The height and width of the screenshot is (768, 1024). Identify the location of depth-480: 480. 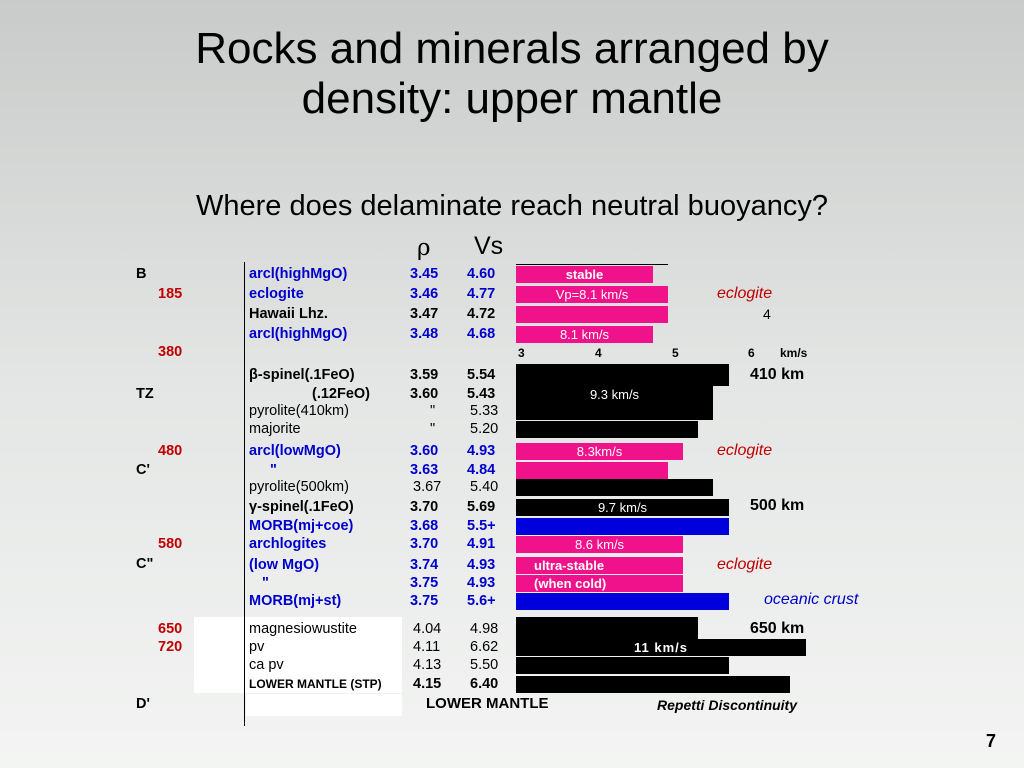
(170, 451).